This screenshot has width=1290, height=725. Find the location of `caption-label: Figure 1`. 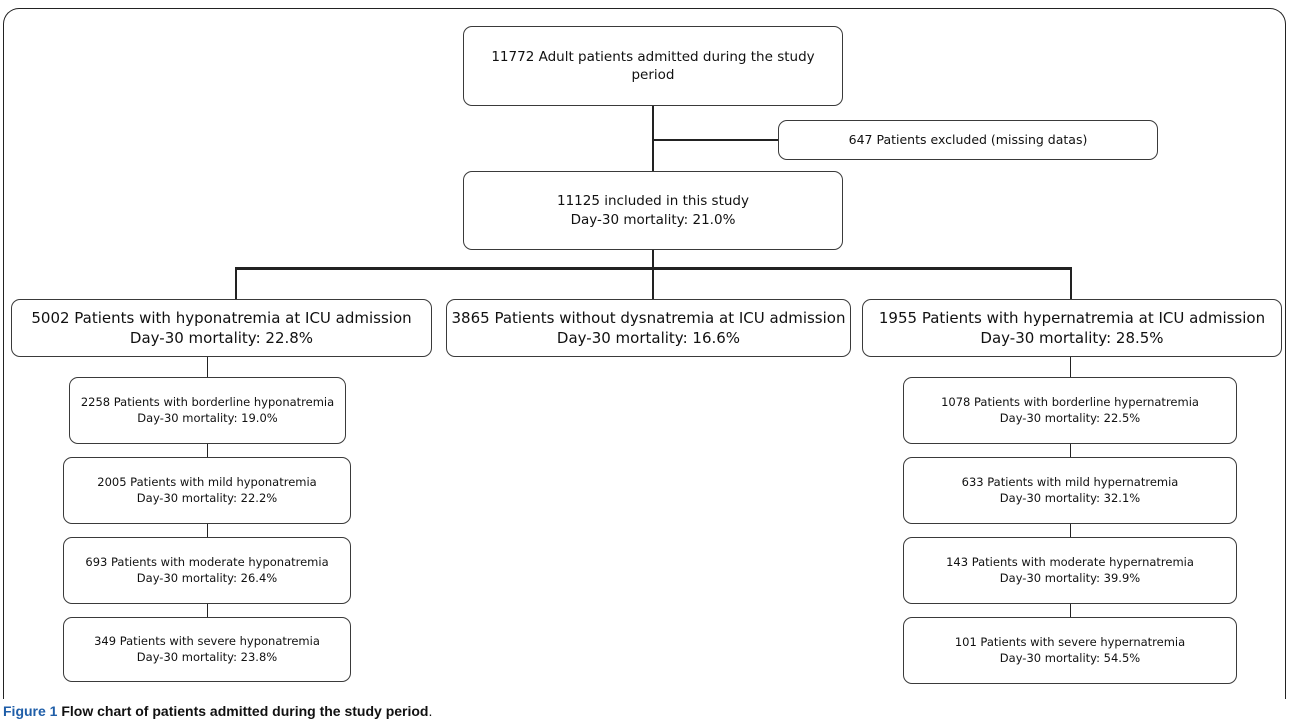

caption-label: Figure 1 is located at coordinates (30, 711).